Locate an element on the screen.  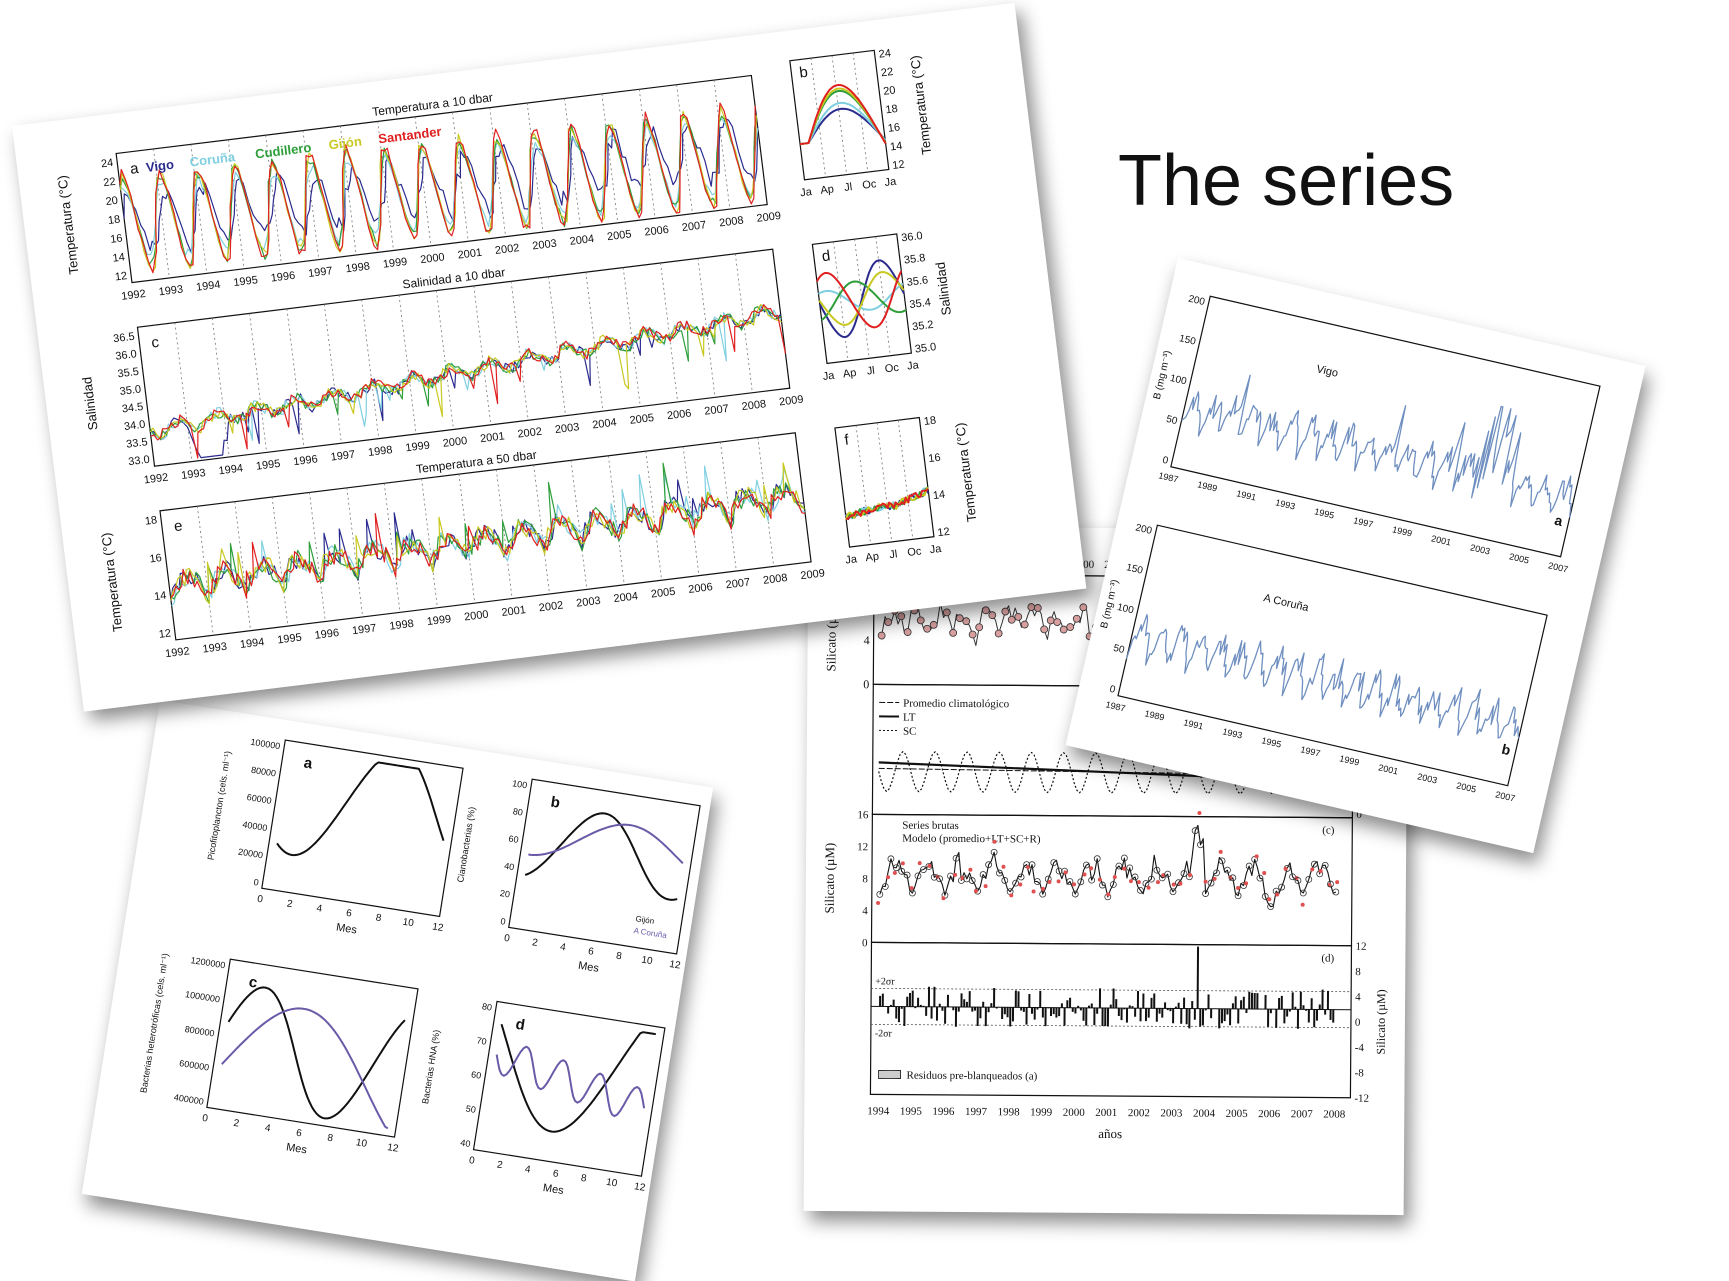
year-xtick: 2001 is located at coordinates (514, 611).